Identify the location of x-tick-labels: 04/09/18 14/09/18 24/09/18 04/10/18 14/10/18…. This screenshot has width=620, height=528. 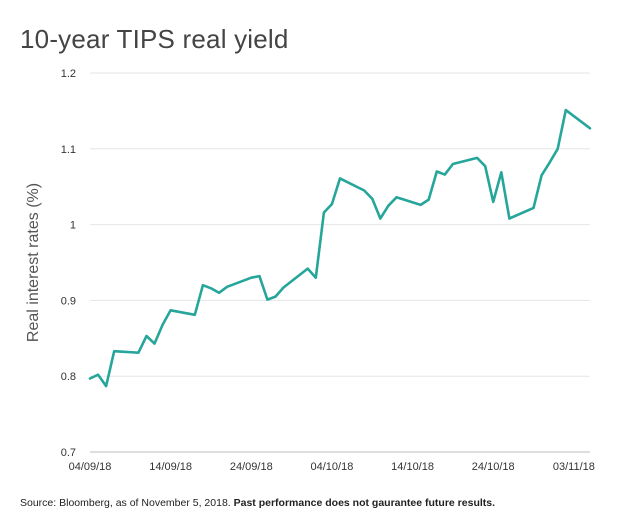
(332, 467).